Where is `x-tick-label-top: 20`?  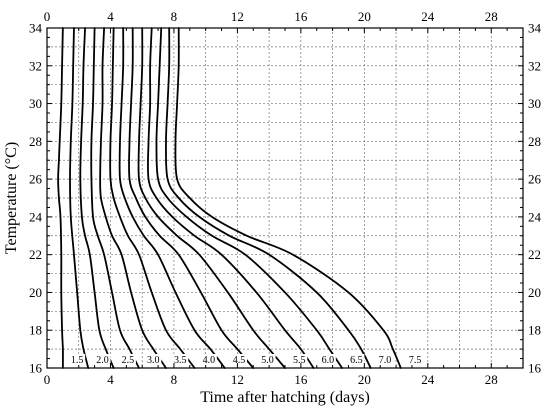
x-tick-label-top: 20 is located at coordinates (364, 16).